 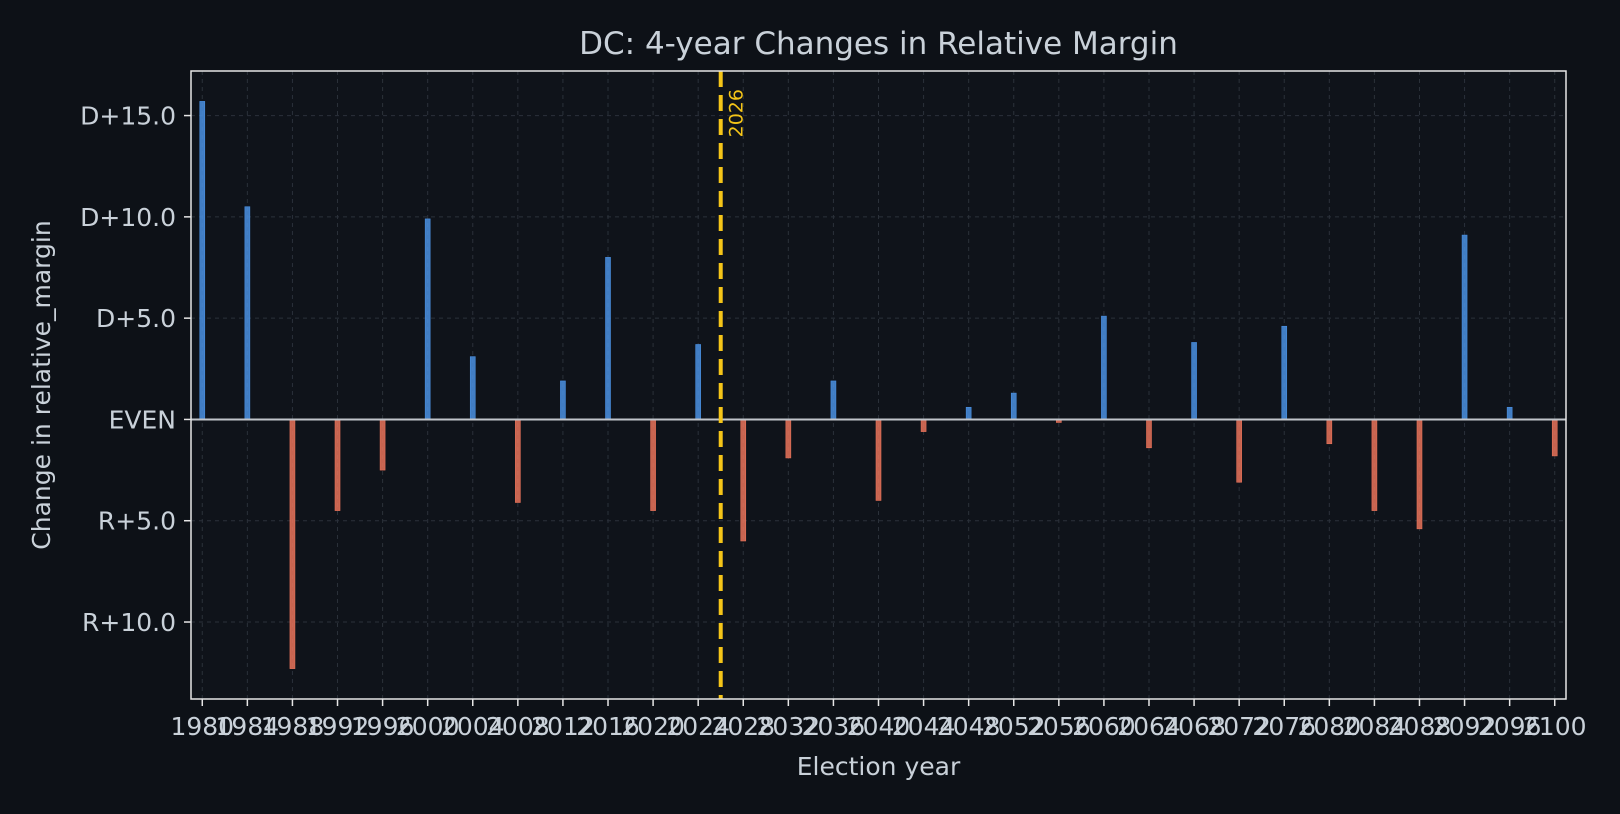 I want to click on bar-2044, so click(x=923, y=425).